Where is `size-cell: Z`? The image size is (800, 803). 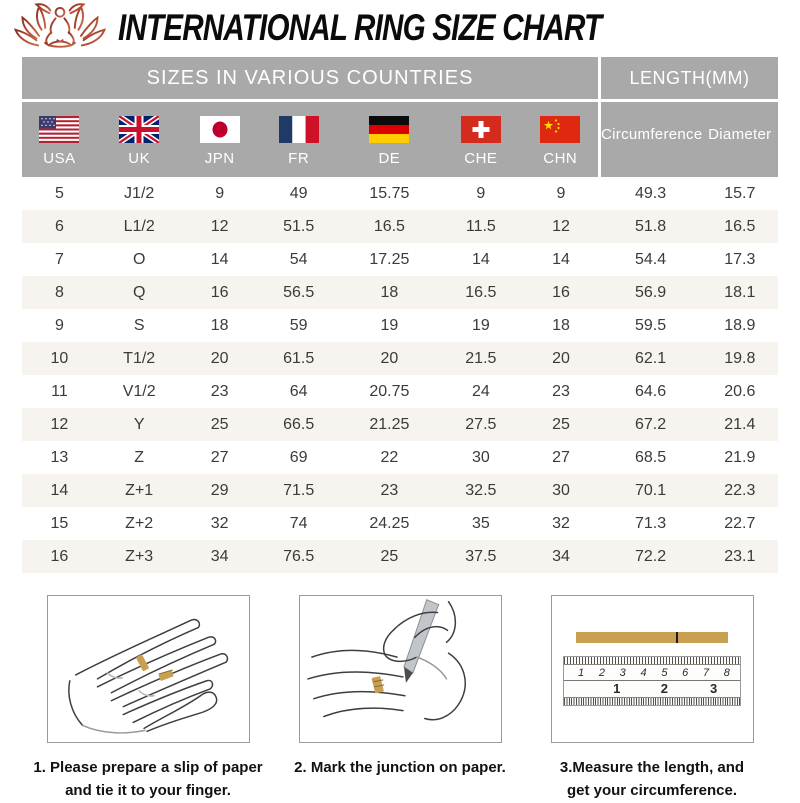 size-cell: Z is located at coordinates (139, 457).